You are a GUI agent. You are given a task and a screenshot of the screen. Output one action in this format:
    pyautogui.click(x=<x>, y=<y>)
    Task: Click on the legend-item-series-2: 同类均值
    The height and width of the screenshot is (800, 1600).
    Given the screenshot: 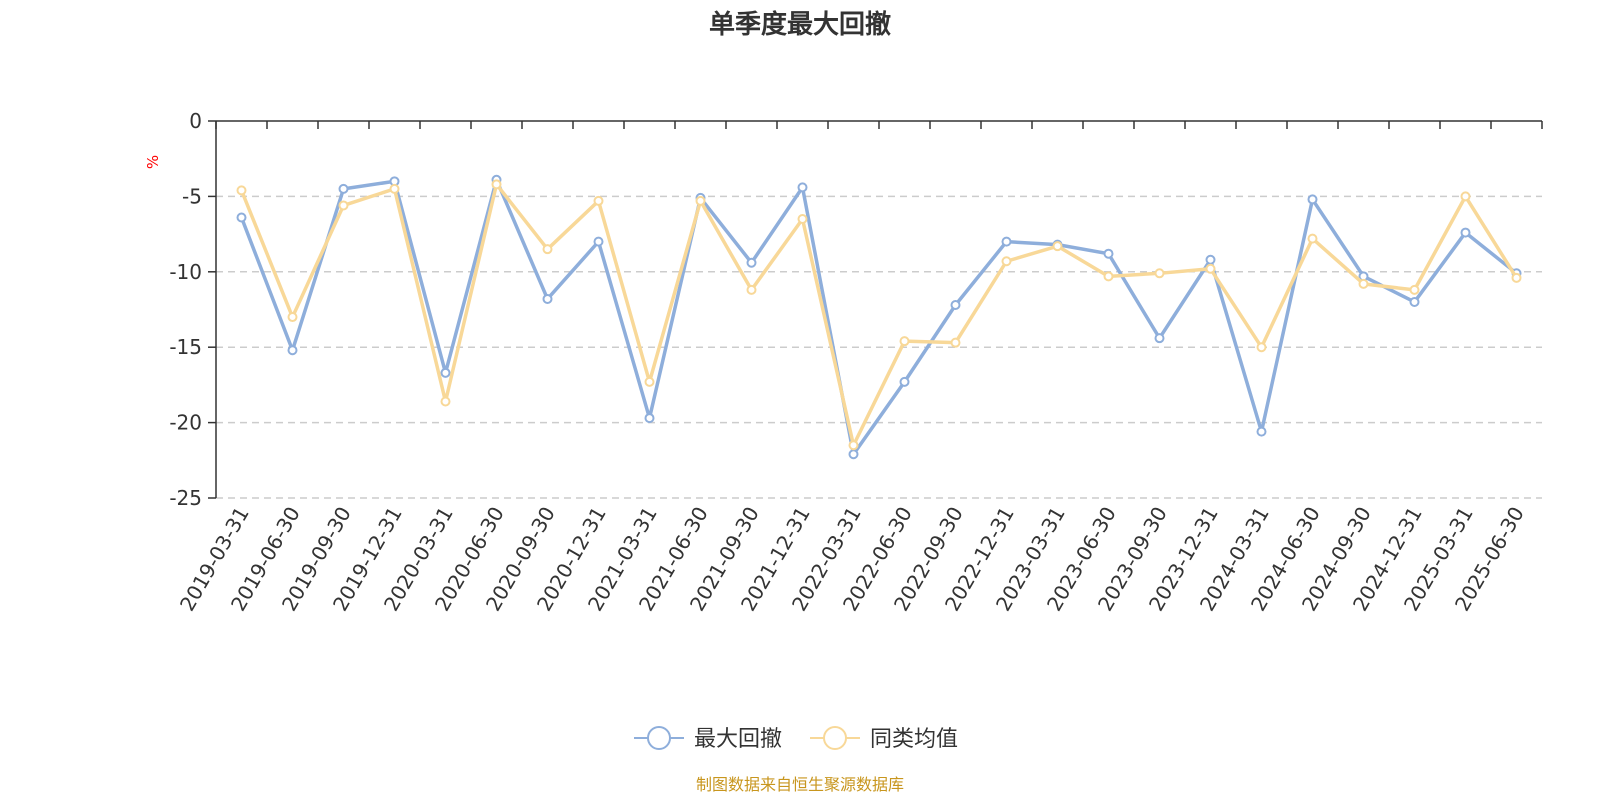 What is the action you would take?
    pyautogui.click(x=884, y=739)
    